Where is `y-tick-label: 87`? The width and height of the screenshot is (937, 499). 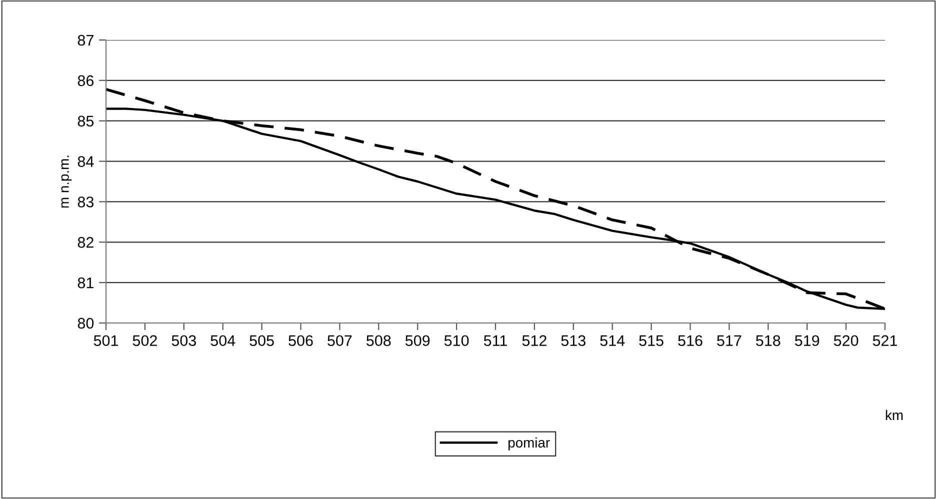
y-tick-label: 87 is located at coordinates (86, 40).